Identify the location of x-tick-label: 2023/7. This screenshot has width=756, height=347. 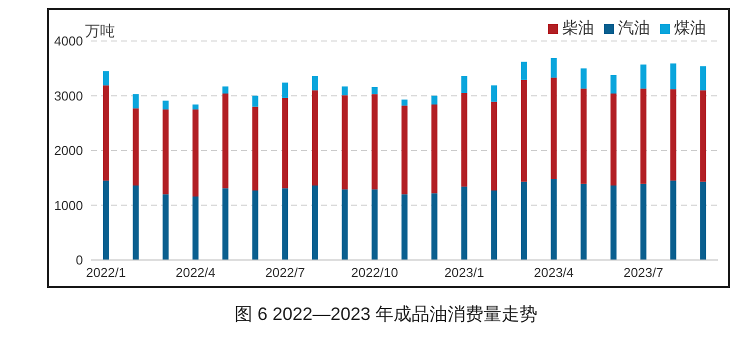
(643, 272).